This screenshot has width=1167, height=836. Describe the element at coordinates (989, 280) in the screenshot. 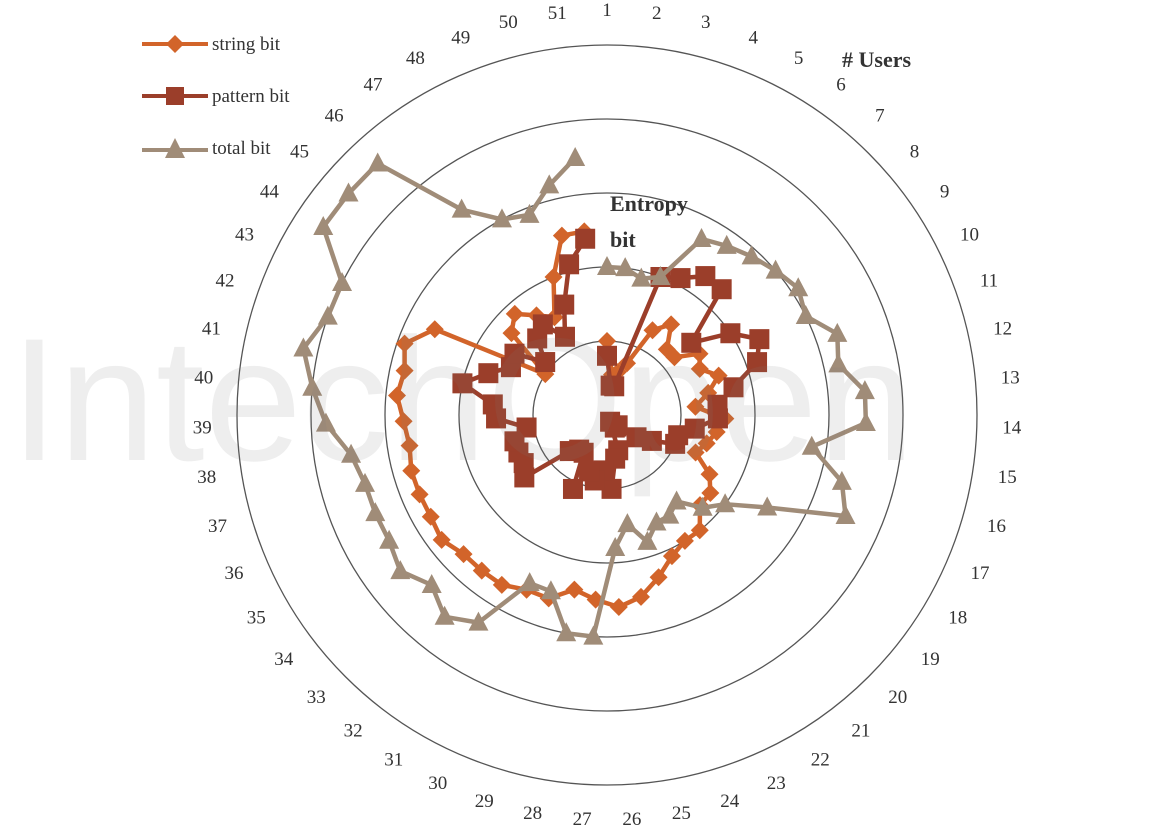

I see `category-tick-label: 11` at that location.